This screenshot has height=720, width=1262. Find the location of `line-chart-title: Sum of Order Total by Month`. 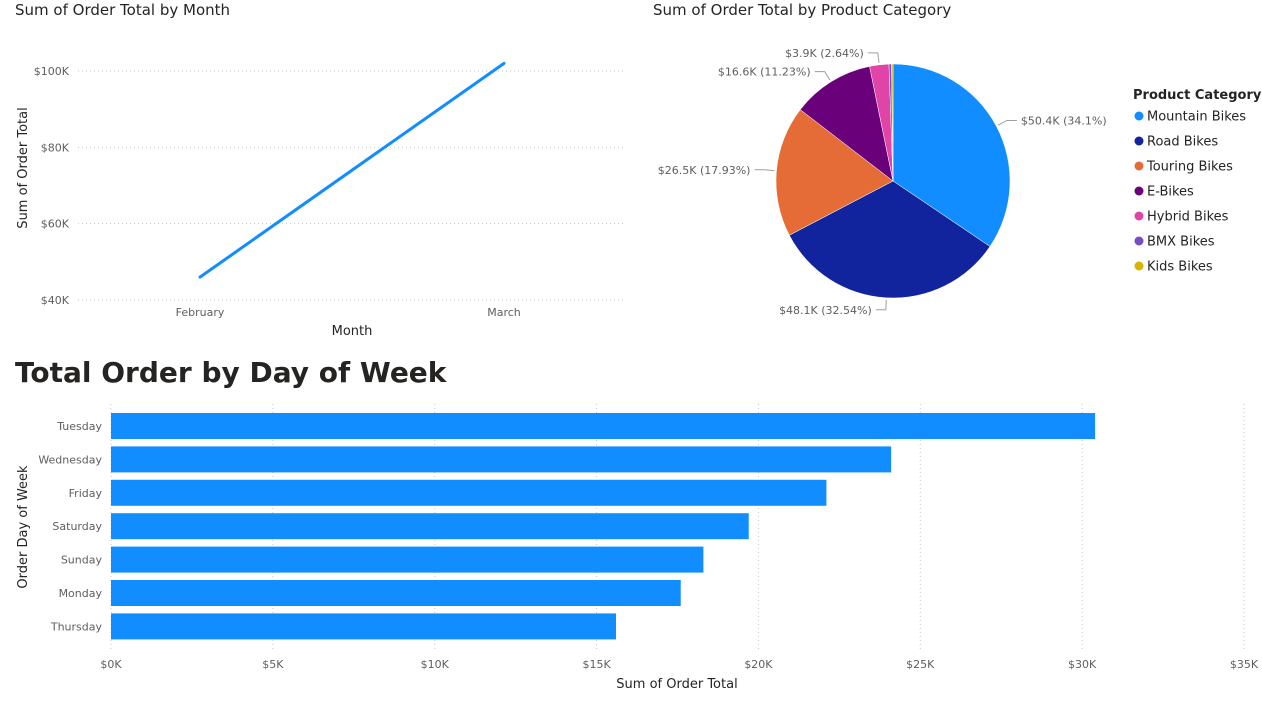

line-chart-title: Sum of Order Total by Month is located at coordinates (122, 10).